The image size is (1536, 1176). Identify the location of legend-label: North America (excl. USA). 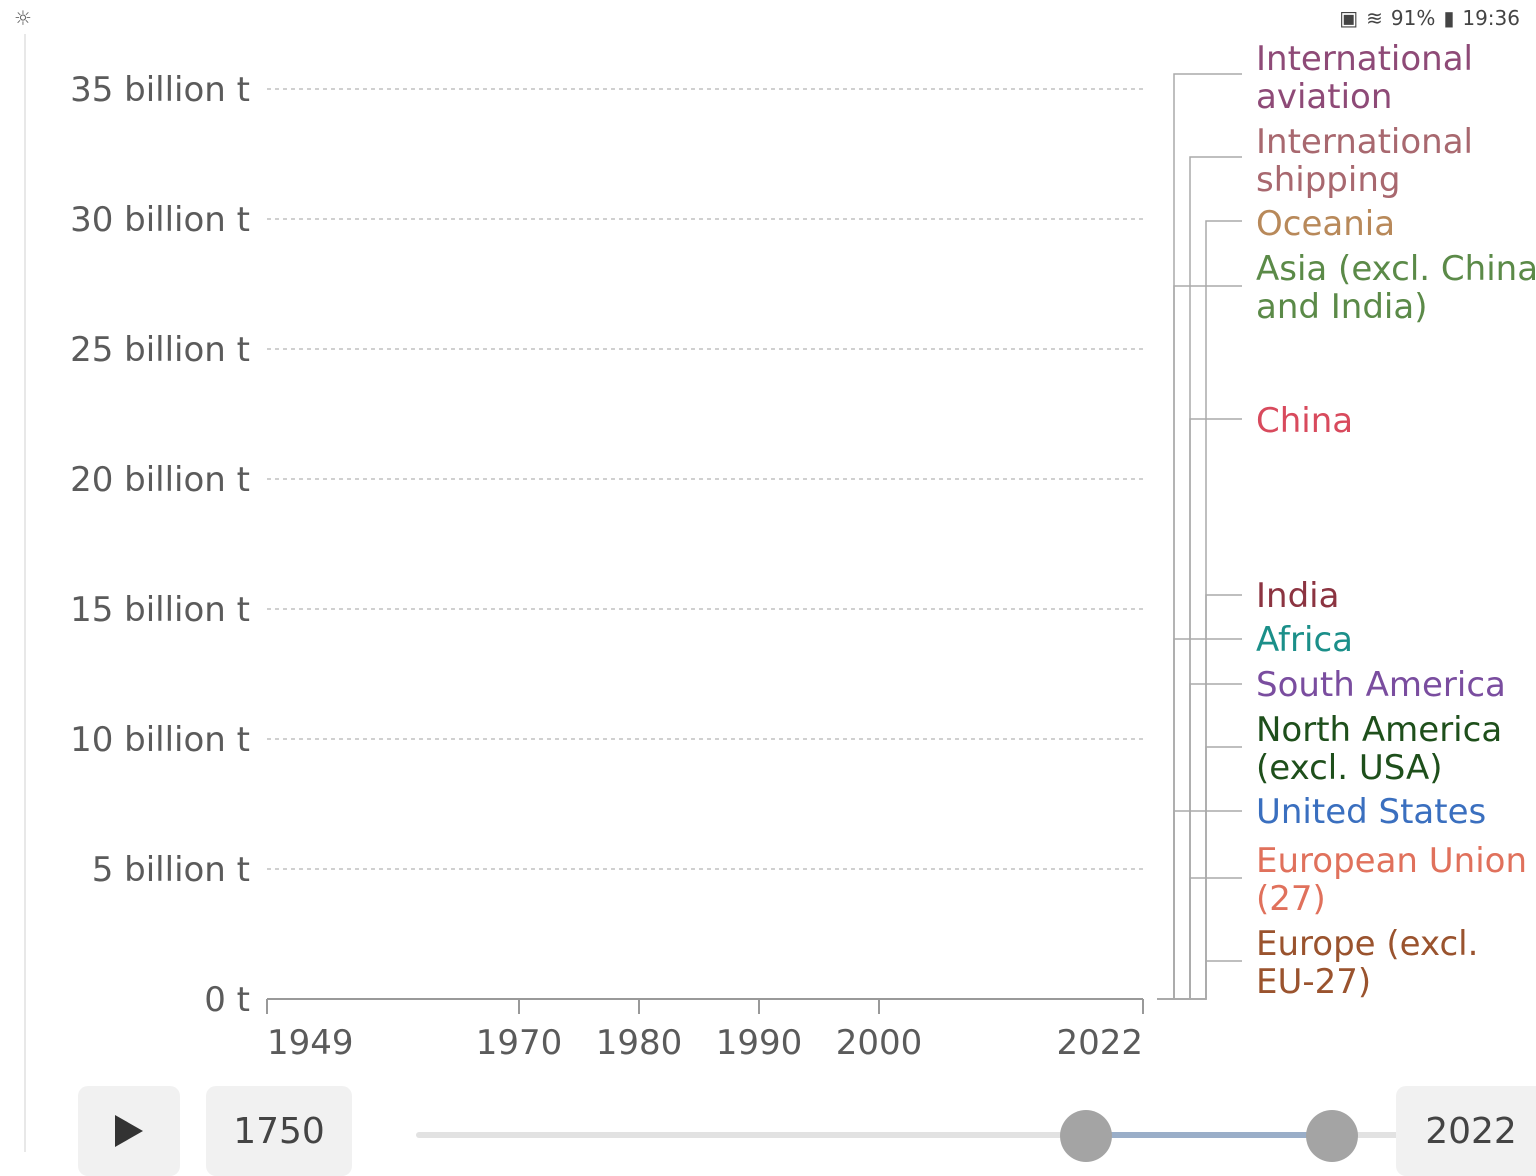
(1379, 749).